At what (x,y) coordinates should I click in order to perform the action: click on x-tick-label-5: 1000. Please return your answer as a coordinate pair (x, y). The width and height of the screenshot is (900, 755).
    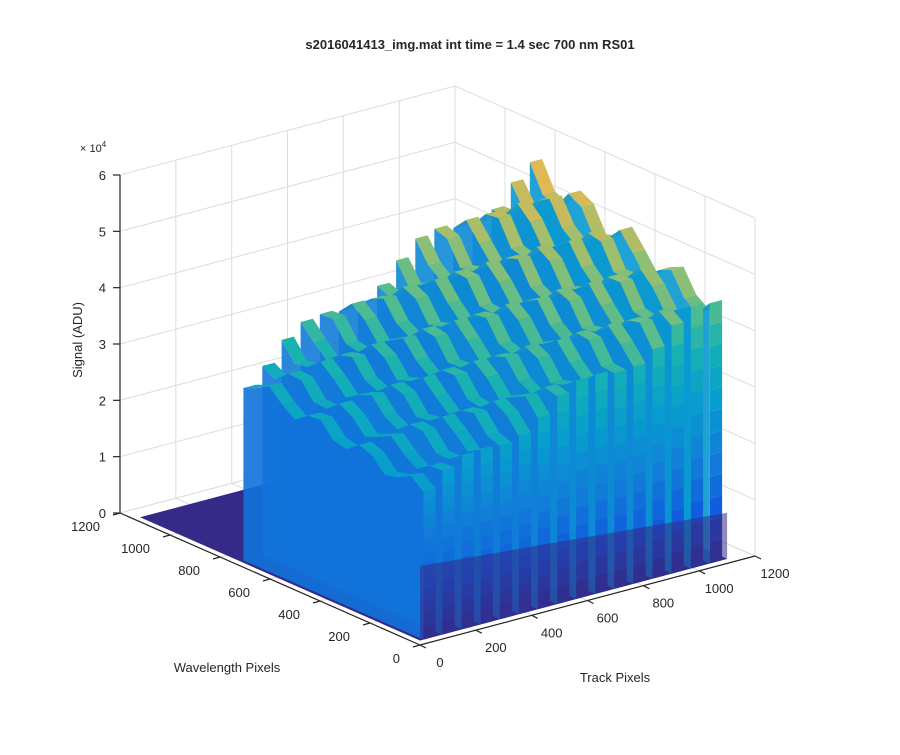
    Looking at the image, I should click on (719, 588).